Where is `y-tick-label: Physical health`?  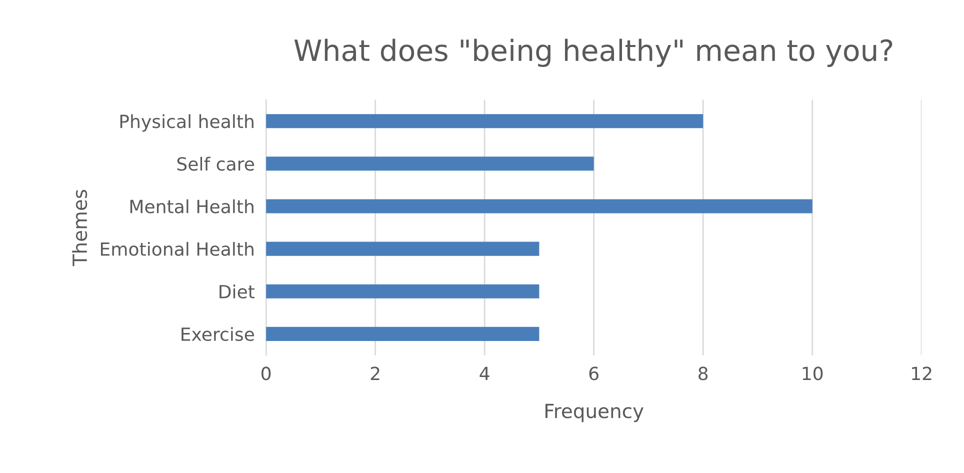
y-tick-label: Physical health is located at coordinates (187, 123).